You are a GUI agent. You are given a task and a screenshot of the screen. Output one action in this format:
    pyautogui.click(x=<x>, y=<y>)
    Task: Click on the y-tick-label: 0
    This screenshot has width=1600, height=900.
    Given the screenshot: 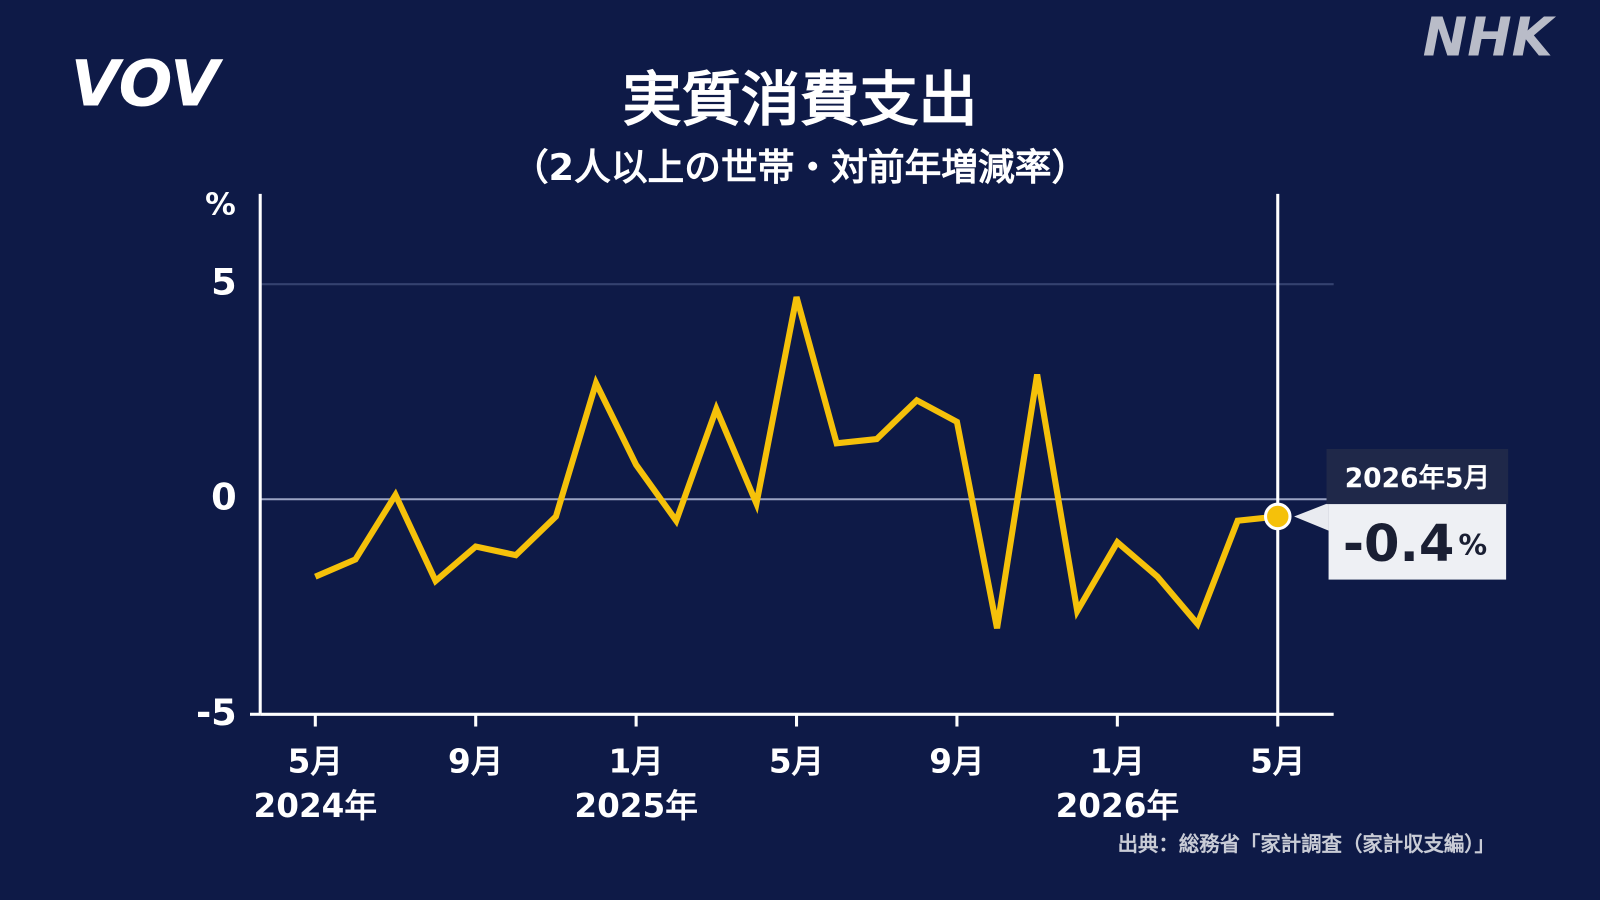 What is the action you would take?
    pyautogui.click(x=224, y=497)
    